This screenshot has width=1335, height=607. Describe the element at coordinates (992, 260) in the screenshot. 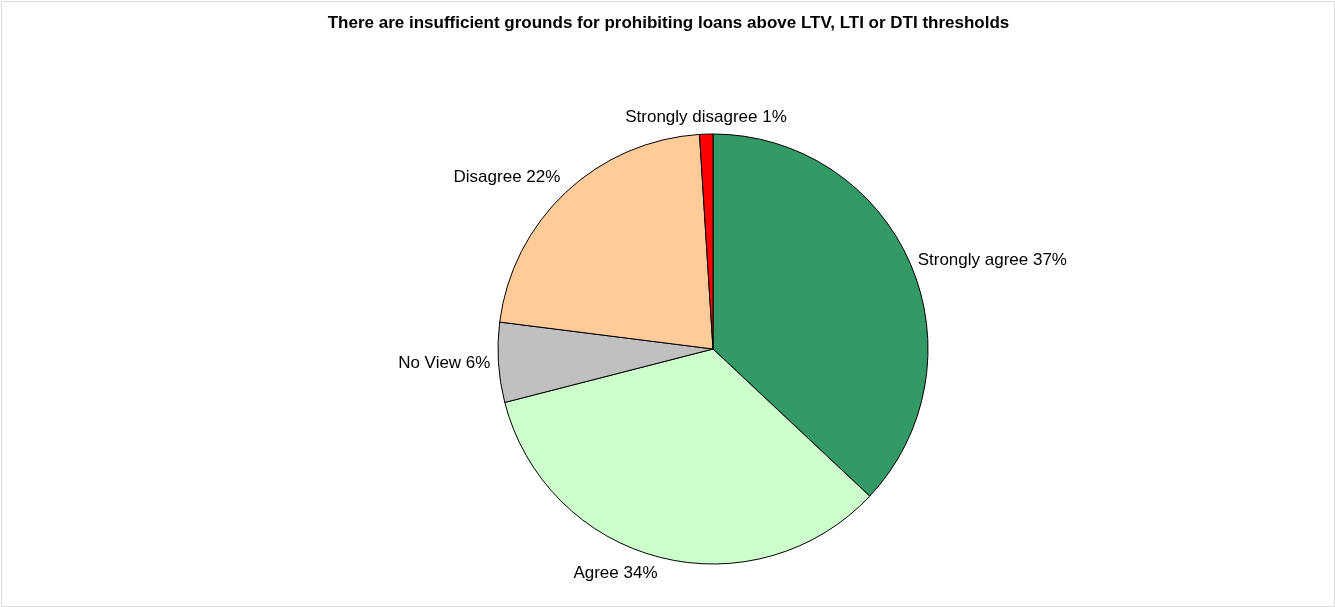

I see `slice-label: Strongly agree 37%` at that location.